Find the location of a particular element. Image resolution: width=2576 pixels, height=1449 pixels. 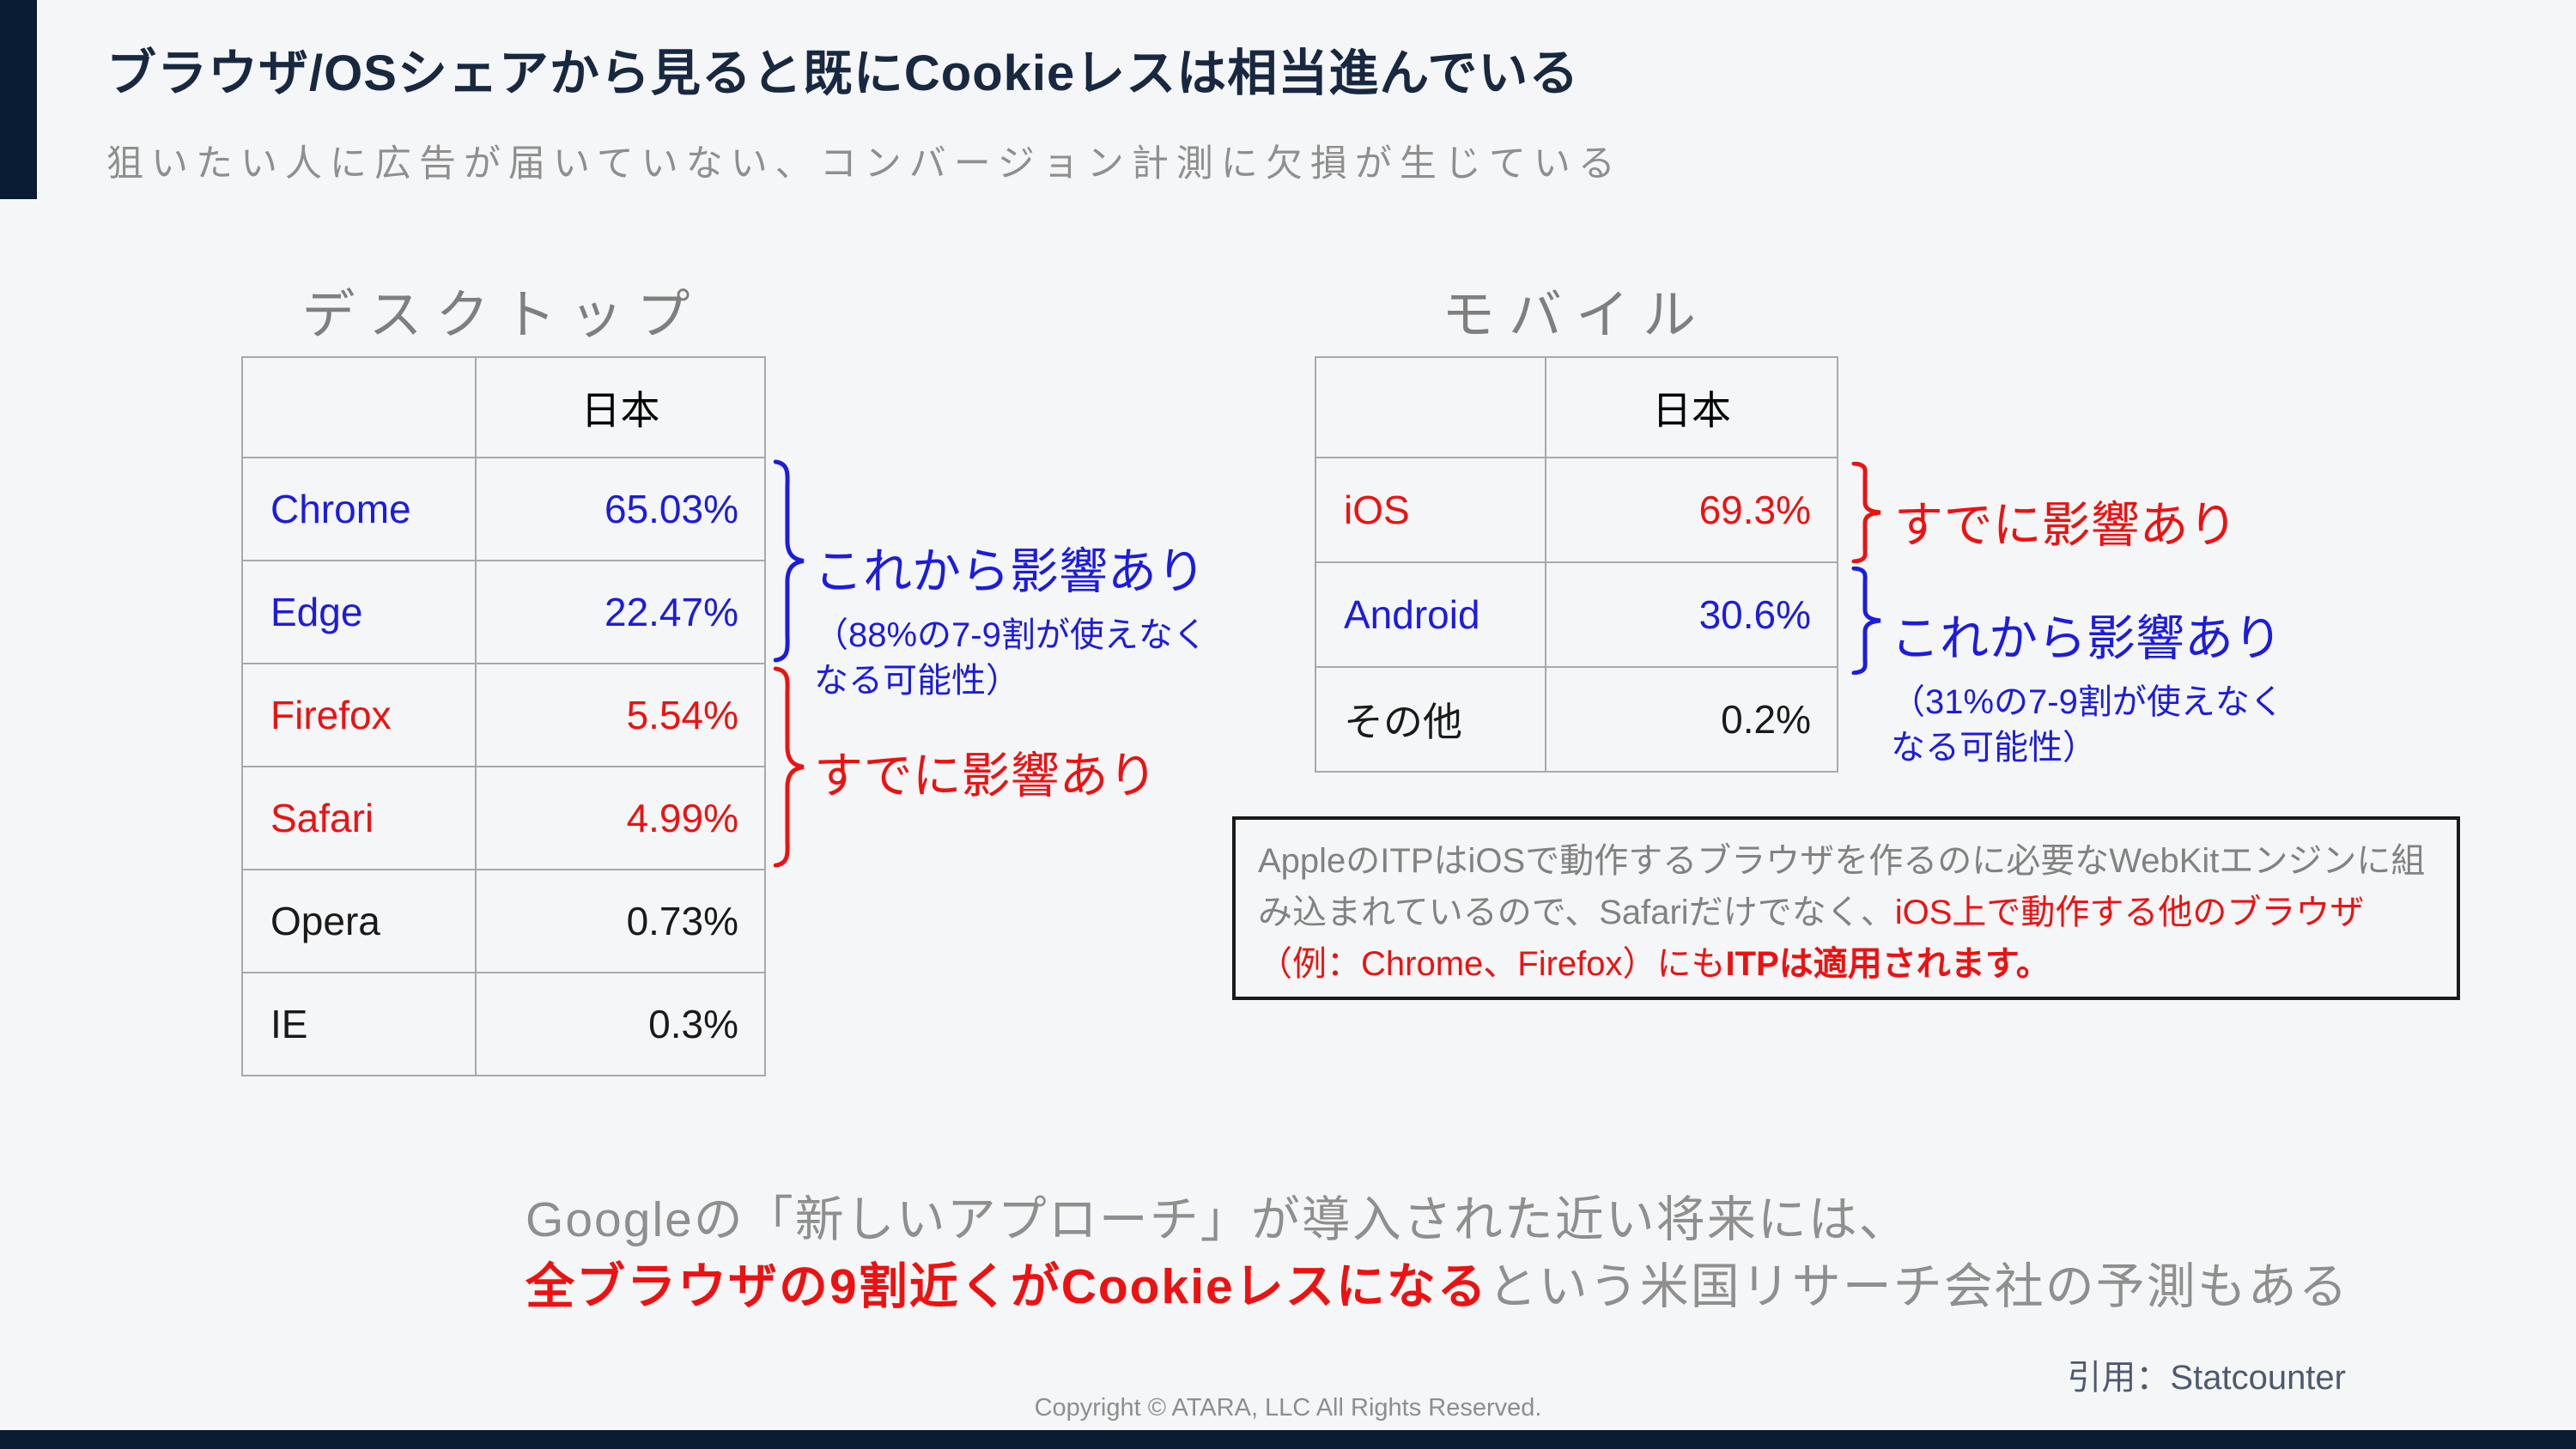

share-value: 0.3% is located at coordinates (620, 1024).